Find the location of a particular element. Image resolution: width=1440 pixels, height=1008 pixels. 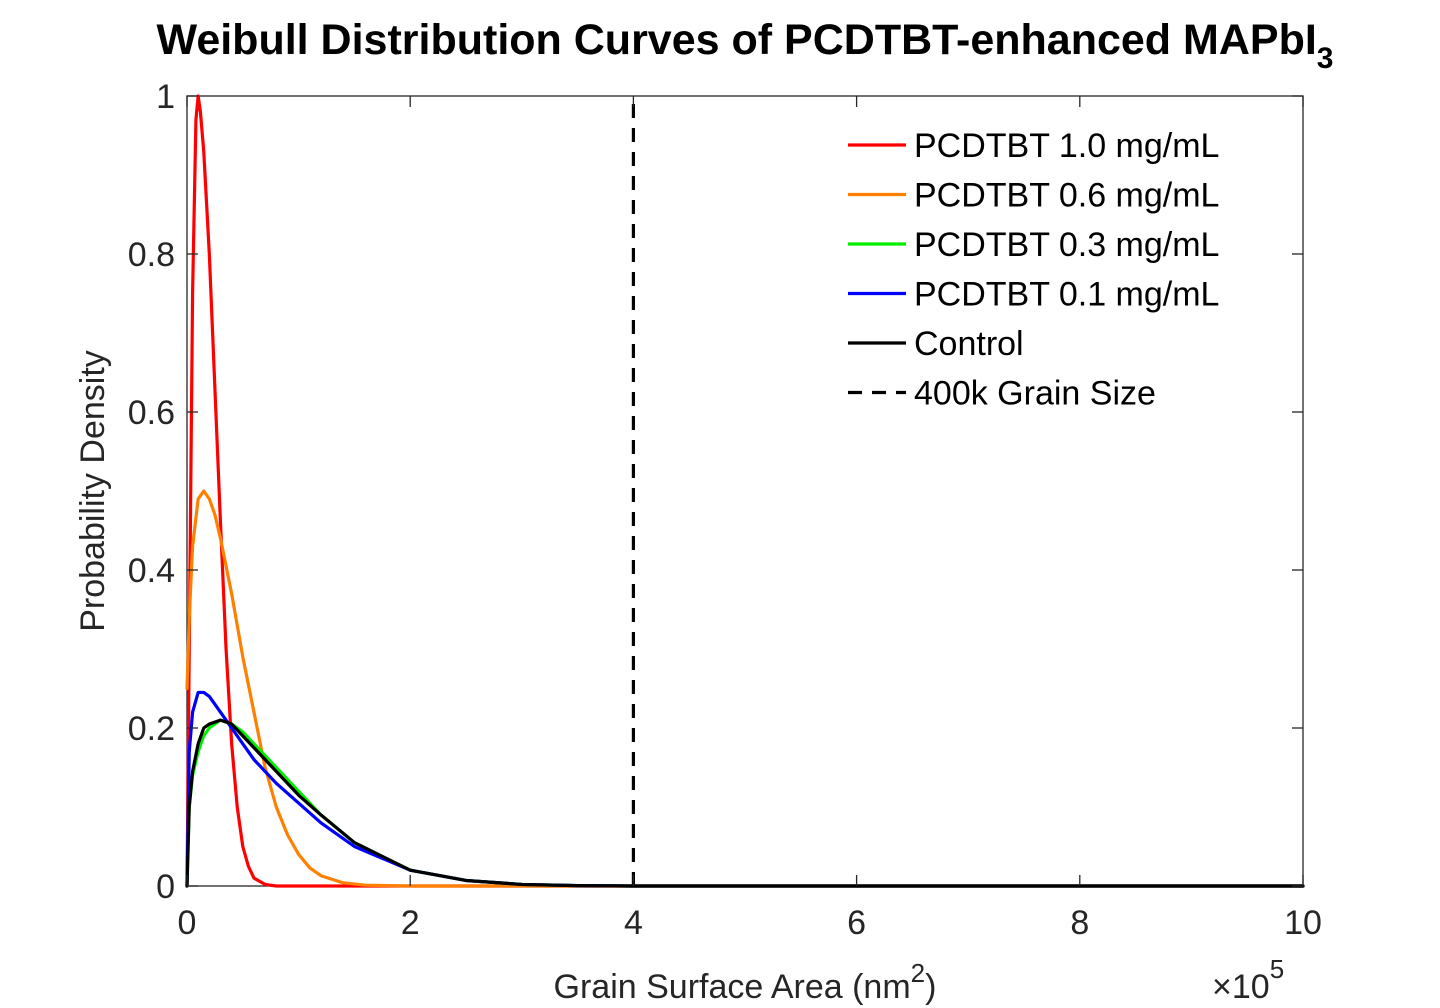

x-axis-multiplier-exponent: 5 is located at coordinates (1277, 969).